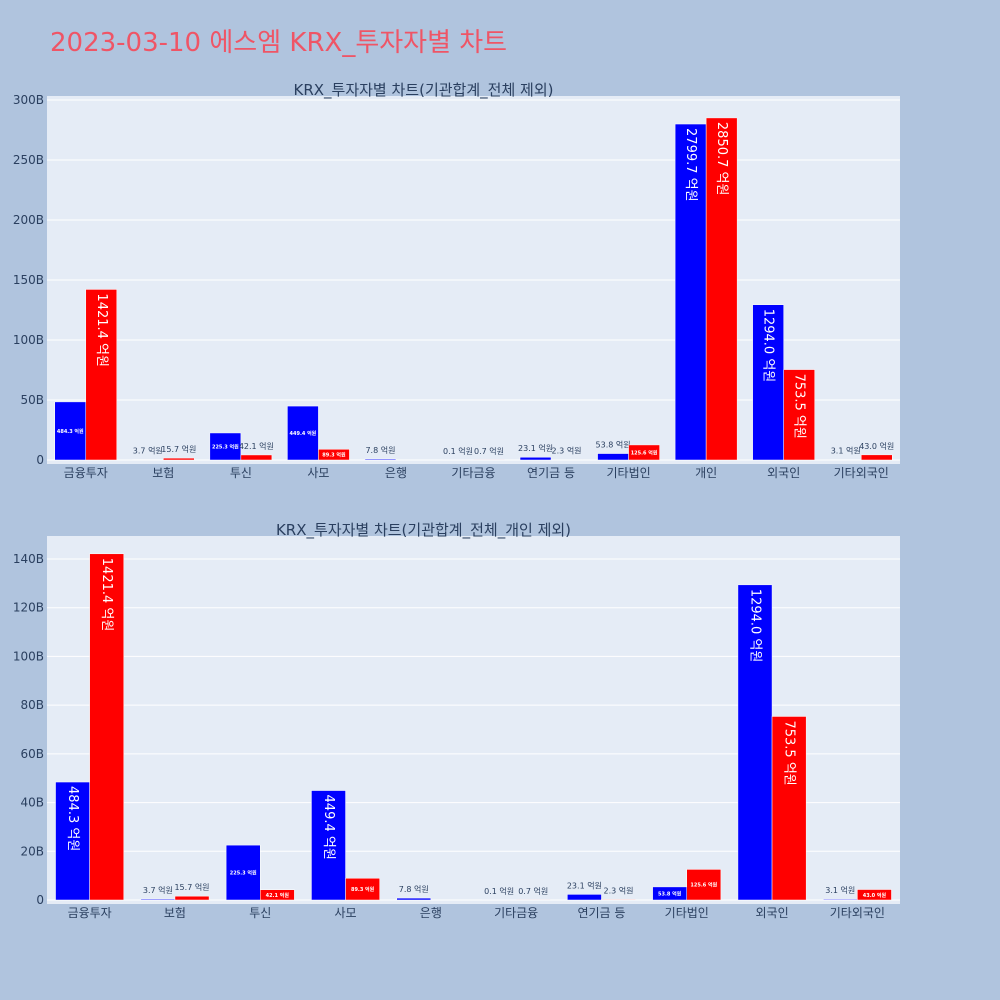  Describe the element at coordinates (28, 100) in the screenshot. I see `y-tick-label: 300B` at that location.